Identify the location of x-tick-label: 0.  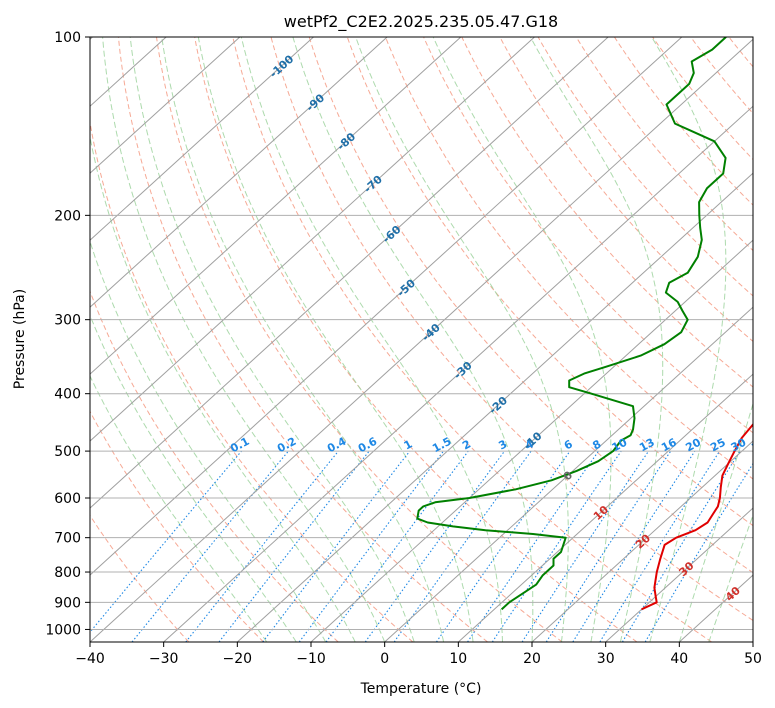
(384, 659).